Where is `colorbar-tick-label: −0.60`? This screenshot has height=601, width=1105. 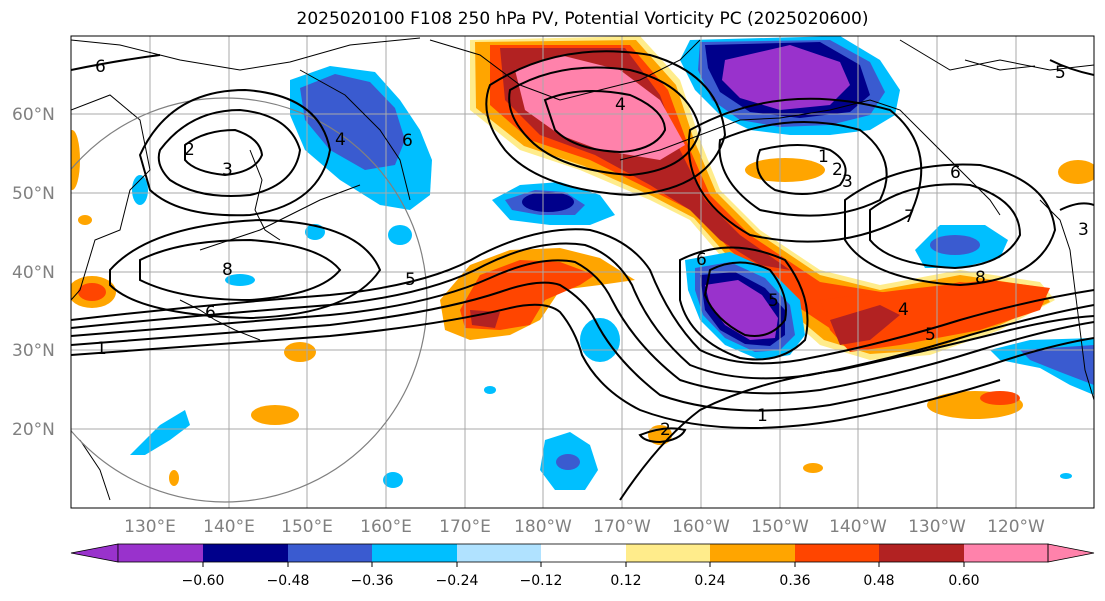
colorbar-tick-label: −0.60 is located at coordinates (203, 581).